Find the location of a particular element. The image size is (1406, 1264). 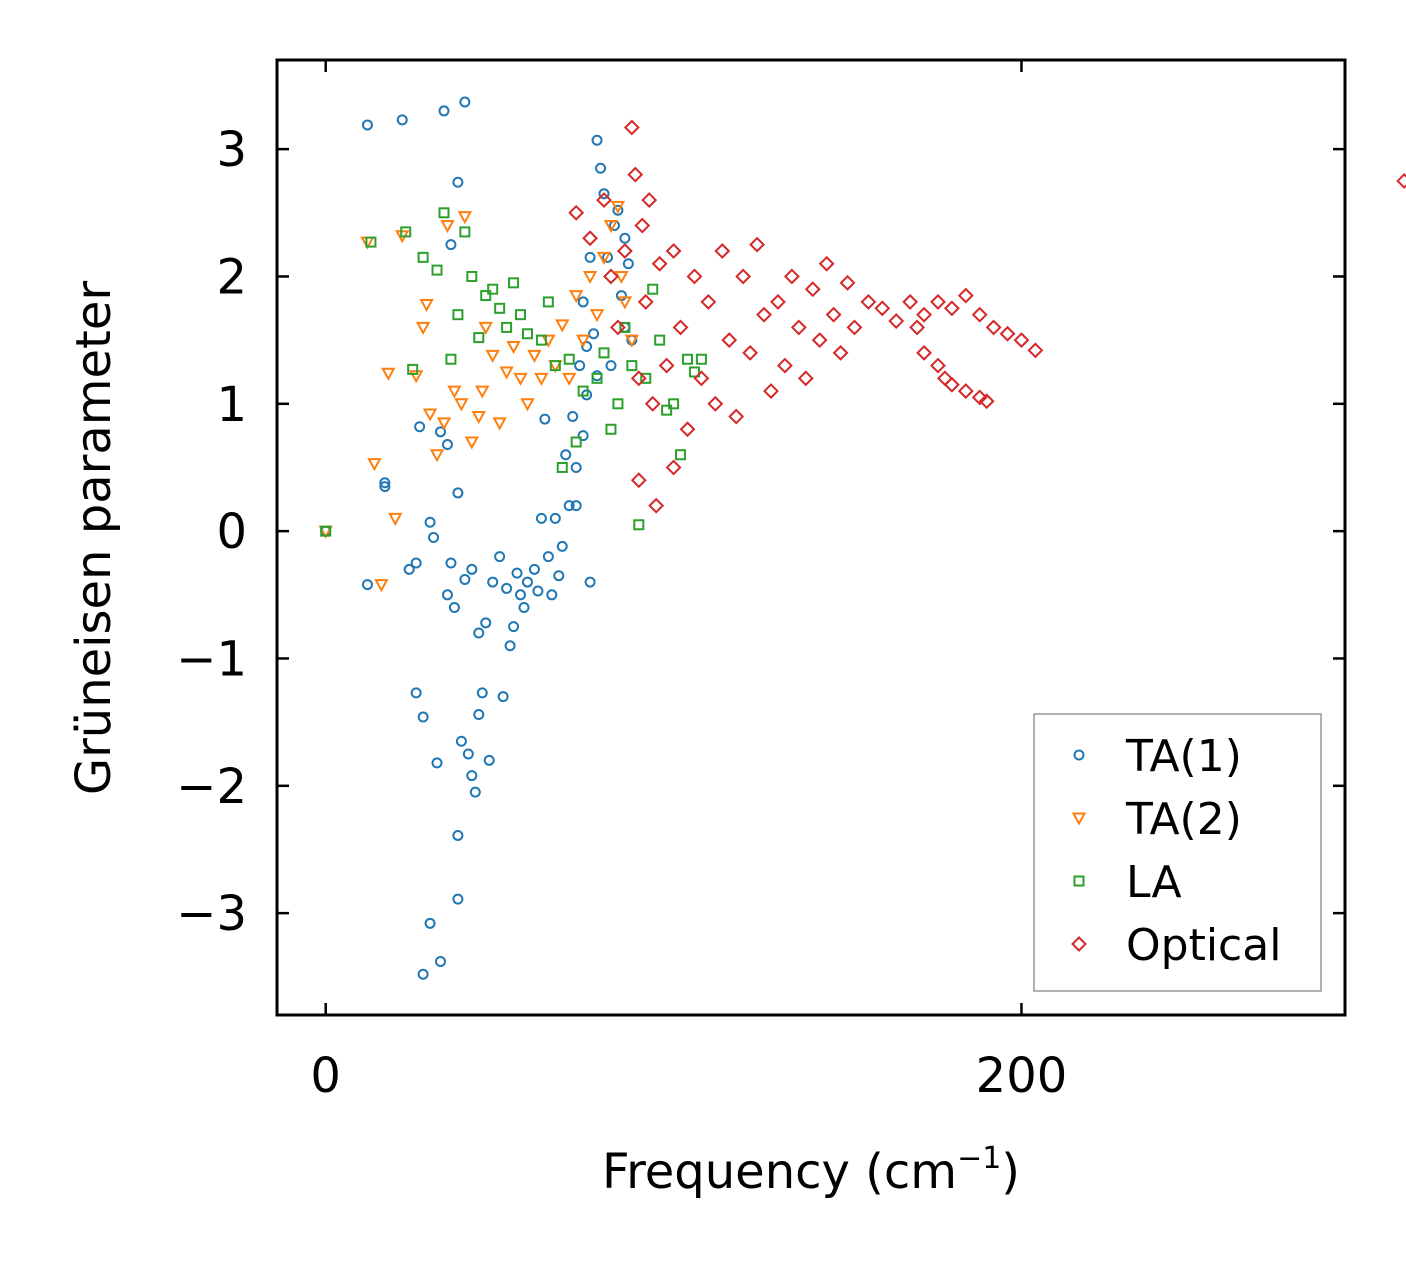

y-tick-label: −2 is located at coordinates (211, 787).